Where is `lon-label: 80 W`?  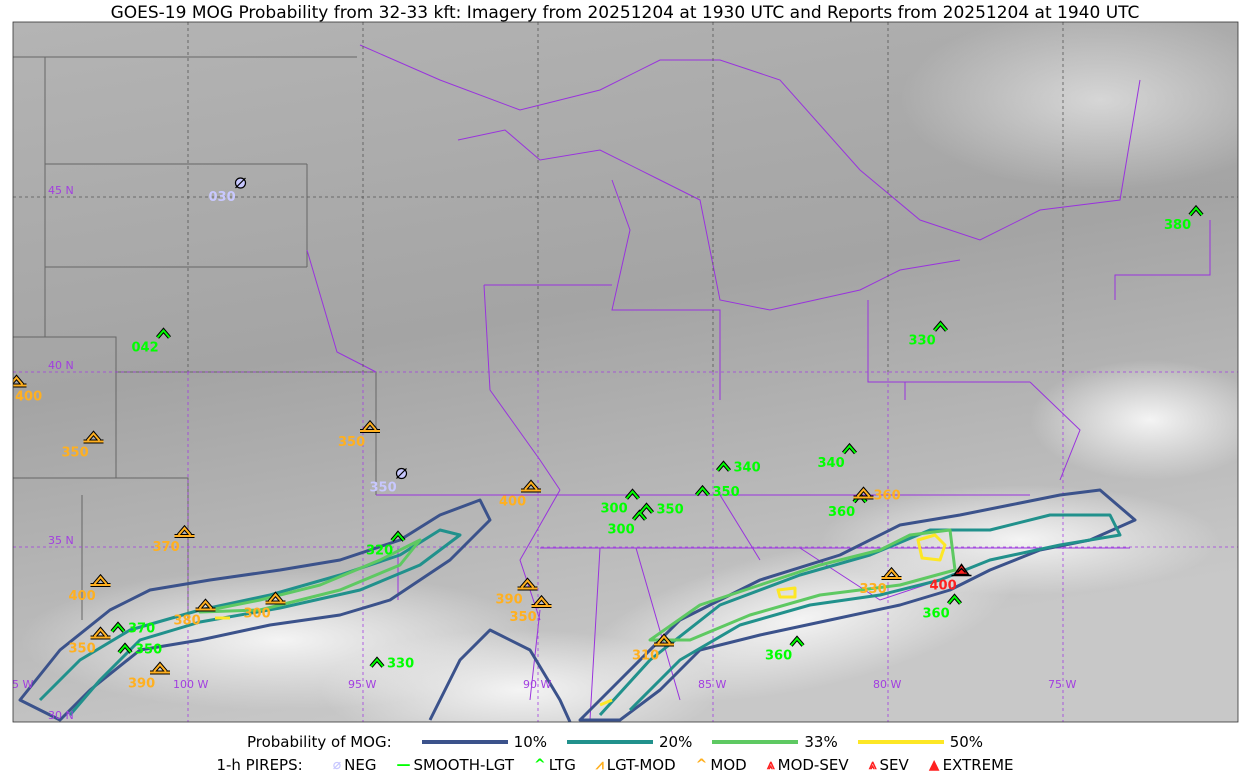 lon-label: 80 W is located at coordinates (887, 684).